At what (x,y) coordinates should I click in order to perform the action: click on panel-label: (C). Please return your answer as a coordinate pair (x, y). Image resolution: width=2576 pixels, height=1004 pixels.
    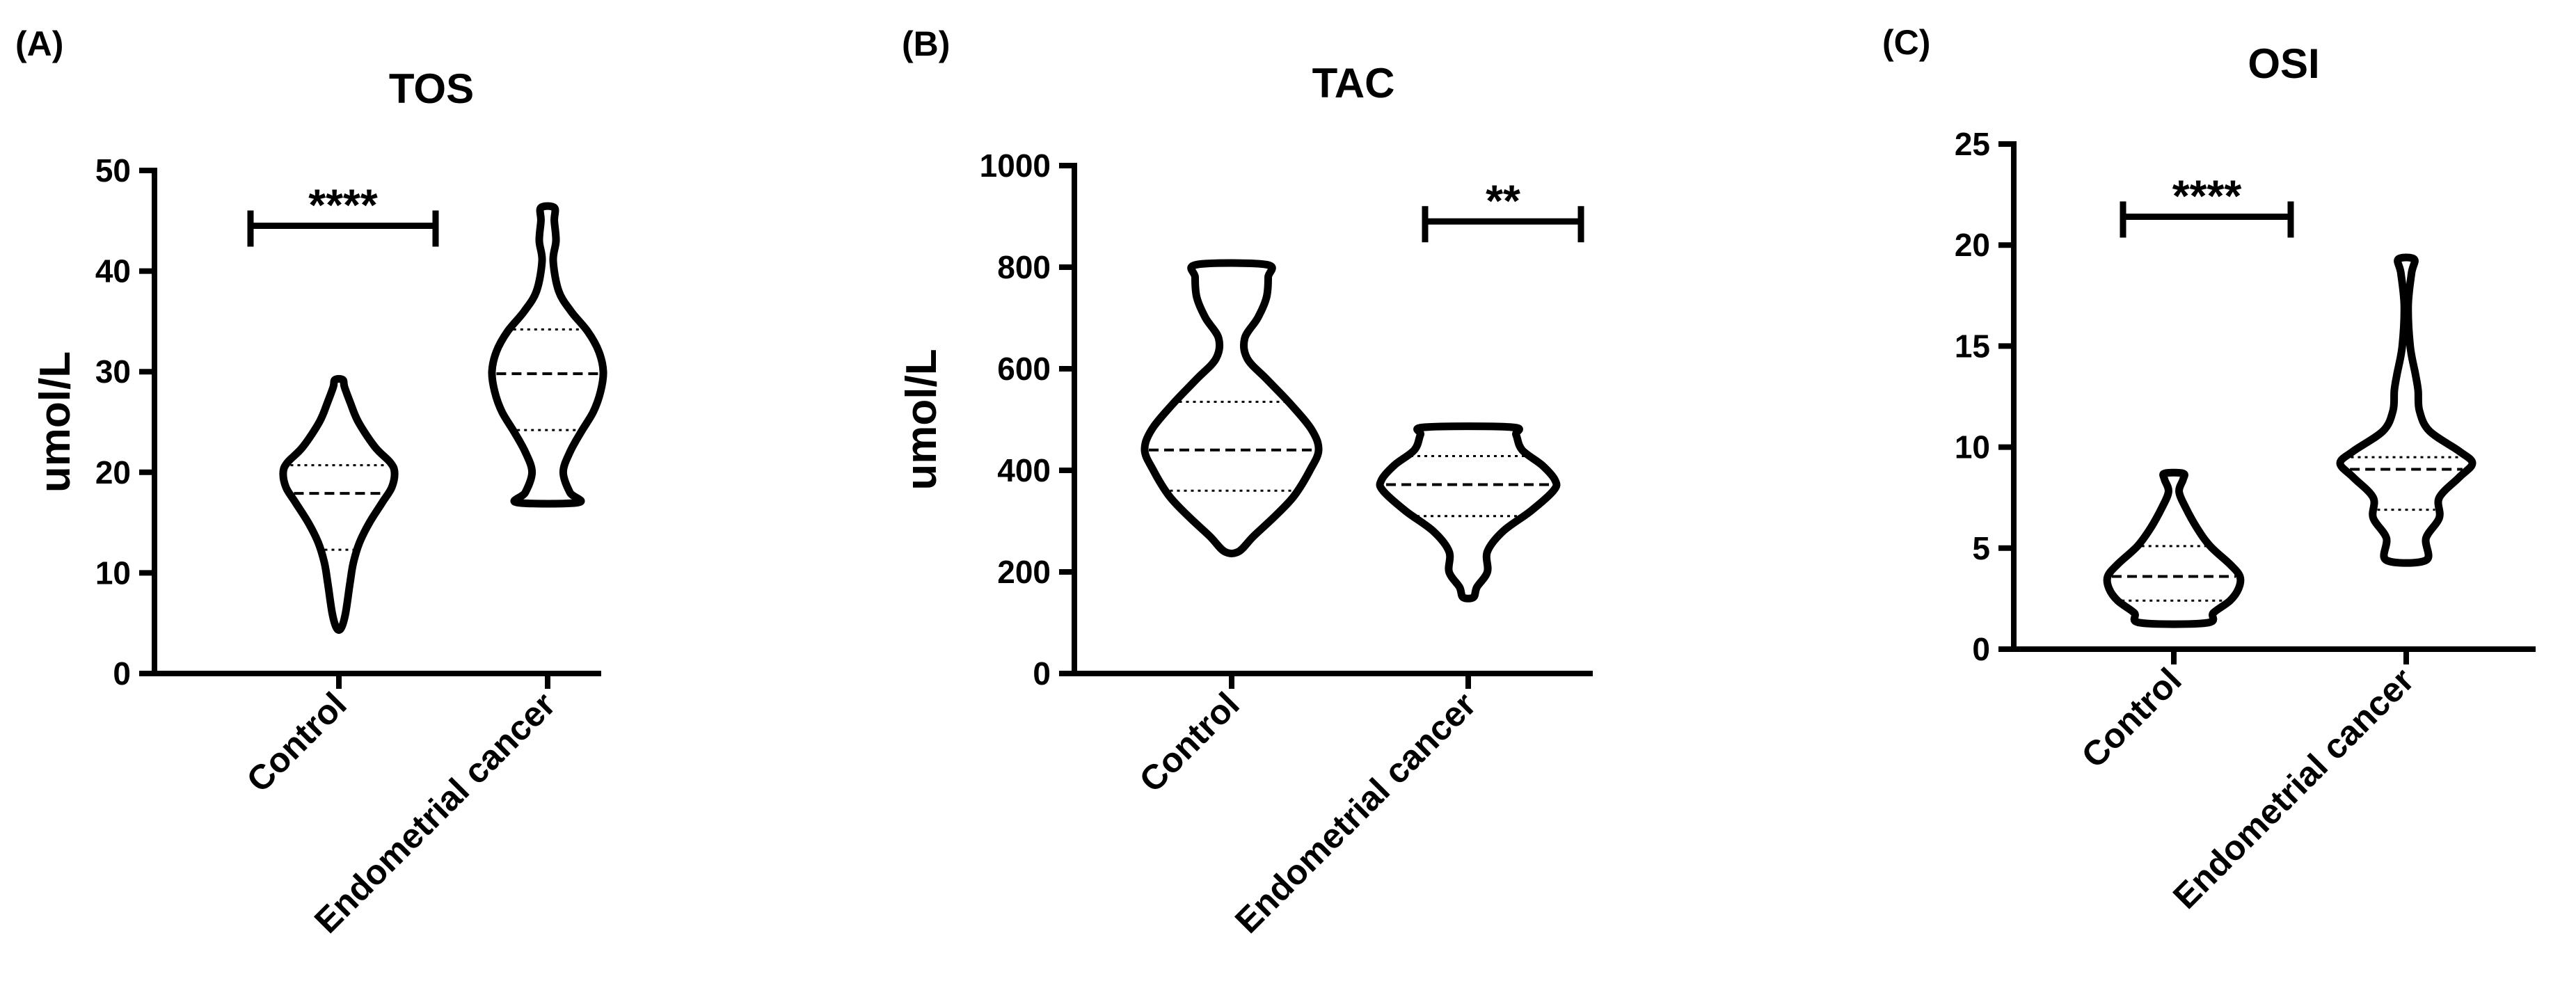
    Looking at the image, I should click on (1906, 42).